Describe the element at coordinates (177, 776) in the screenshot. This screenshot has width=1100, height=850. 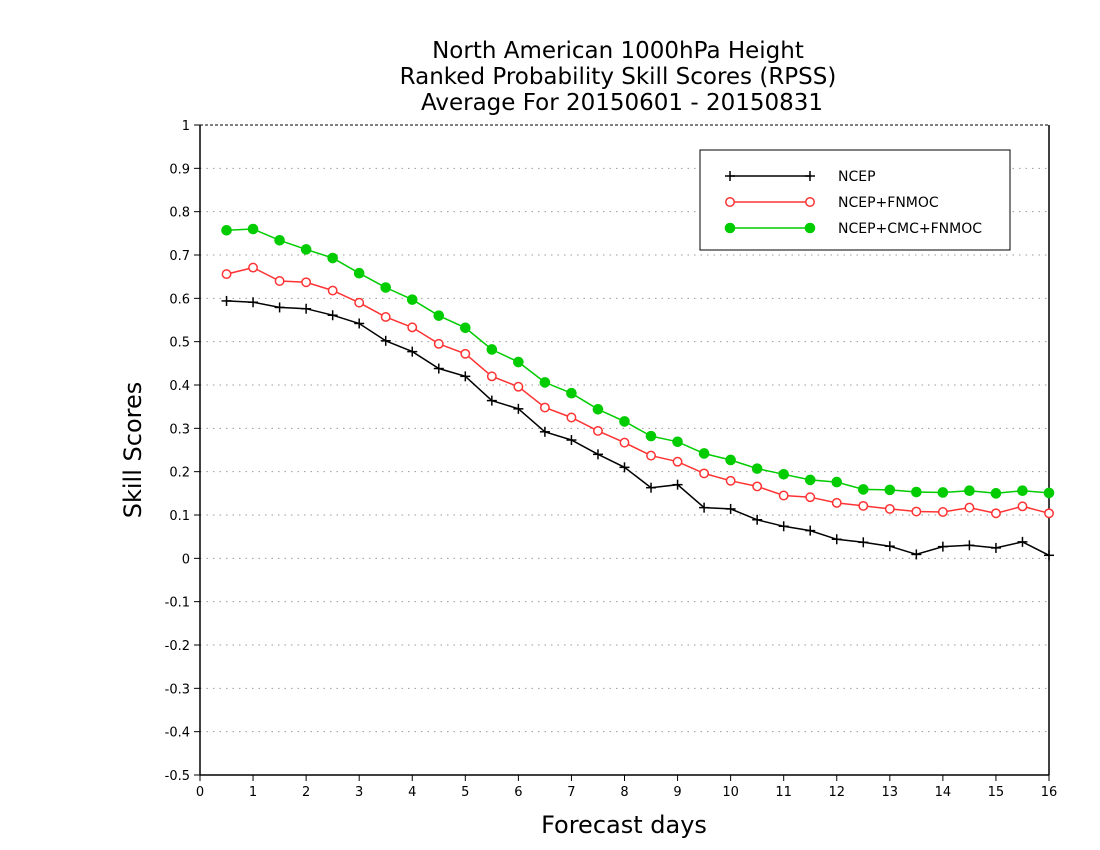
I see `y-tick-label: -0.5` at that location.